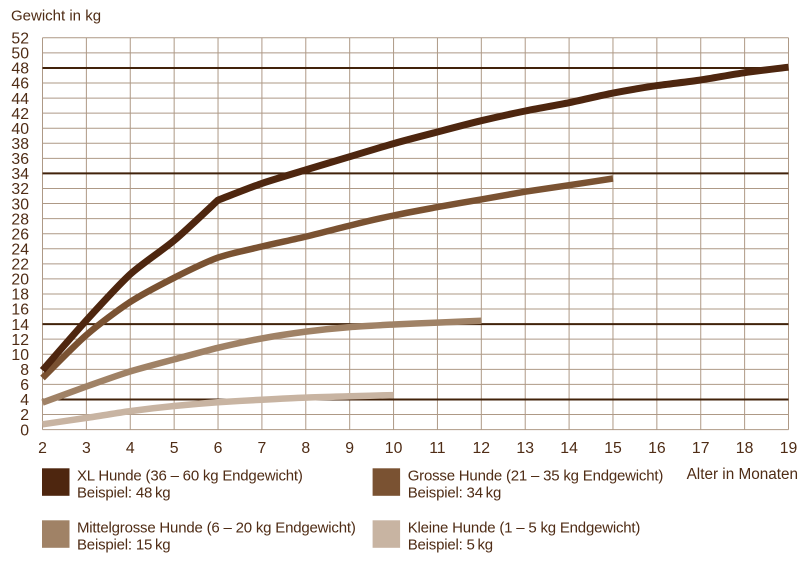 The height and width of the screenshot is (561, 800). I want to click on svg-text: 36, so click(20, 159).